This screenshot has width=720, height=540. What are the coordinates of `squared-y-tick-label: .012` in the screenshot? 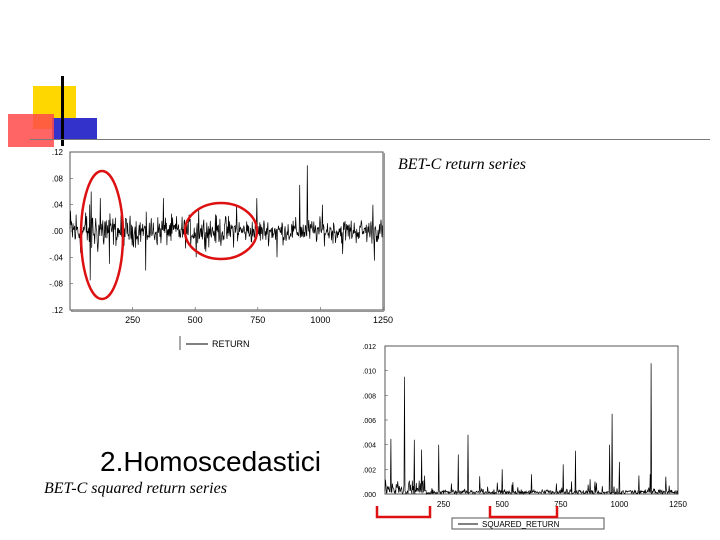 It's located at (369, 347).